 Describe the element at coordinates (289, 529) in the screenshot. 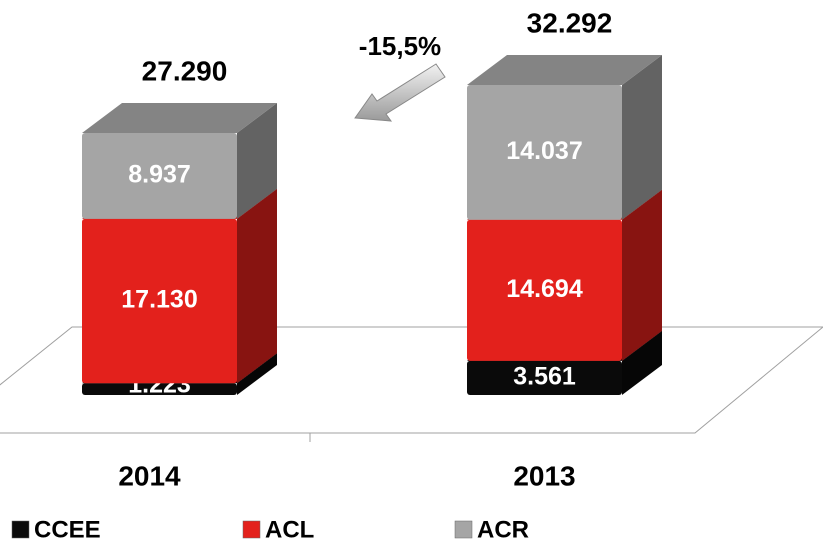

I see `legend-label: ACL` at that location.